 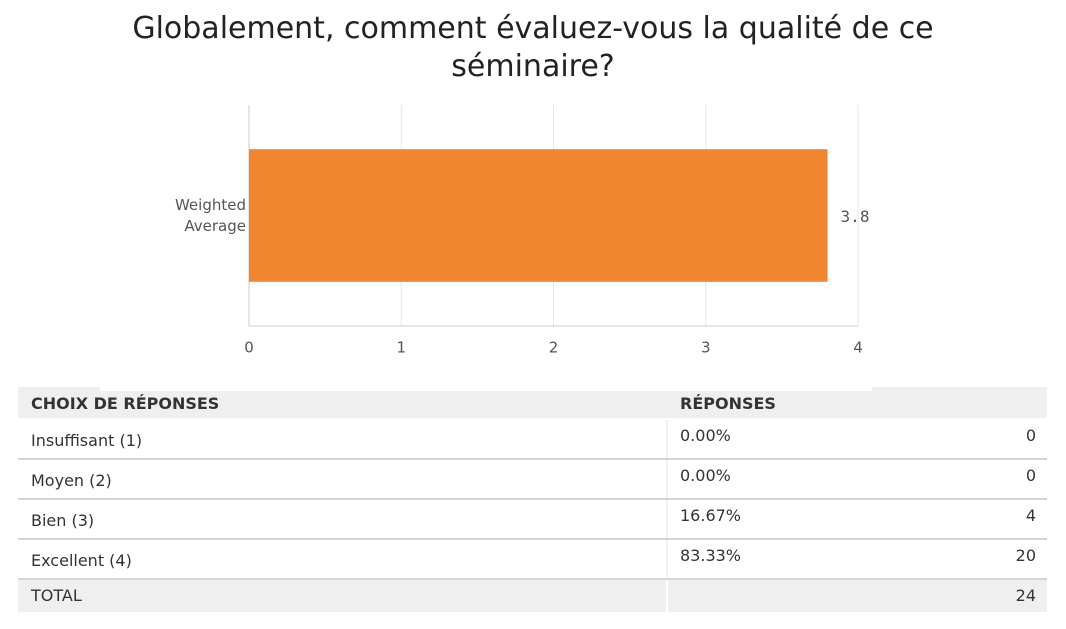 What do you see at coordinates (711, 515) in the screenshot?
I see `percent: 16.67%` at bounding box center [711, 515].